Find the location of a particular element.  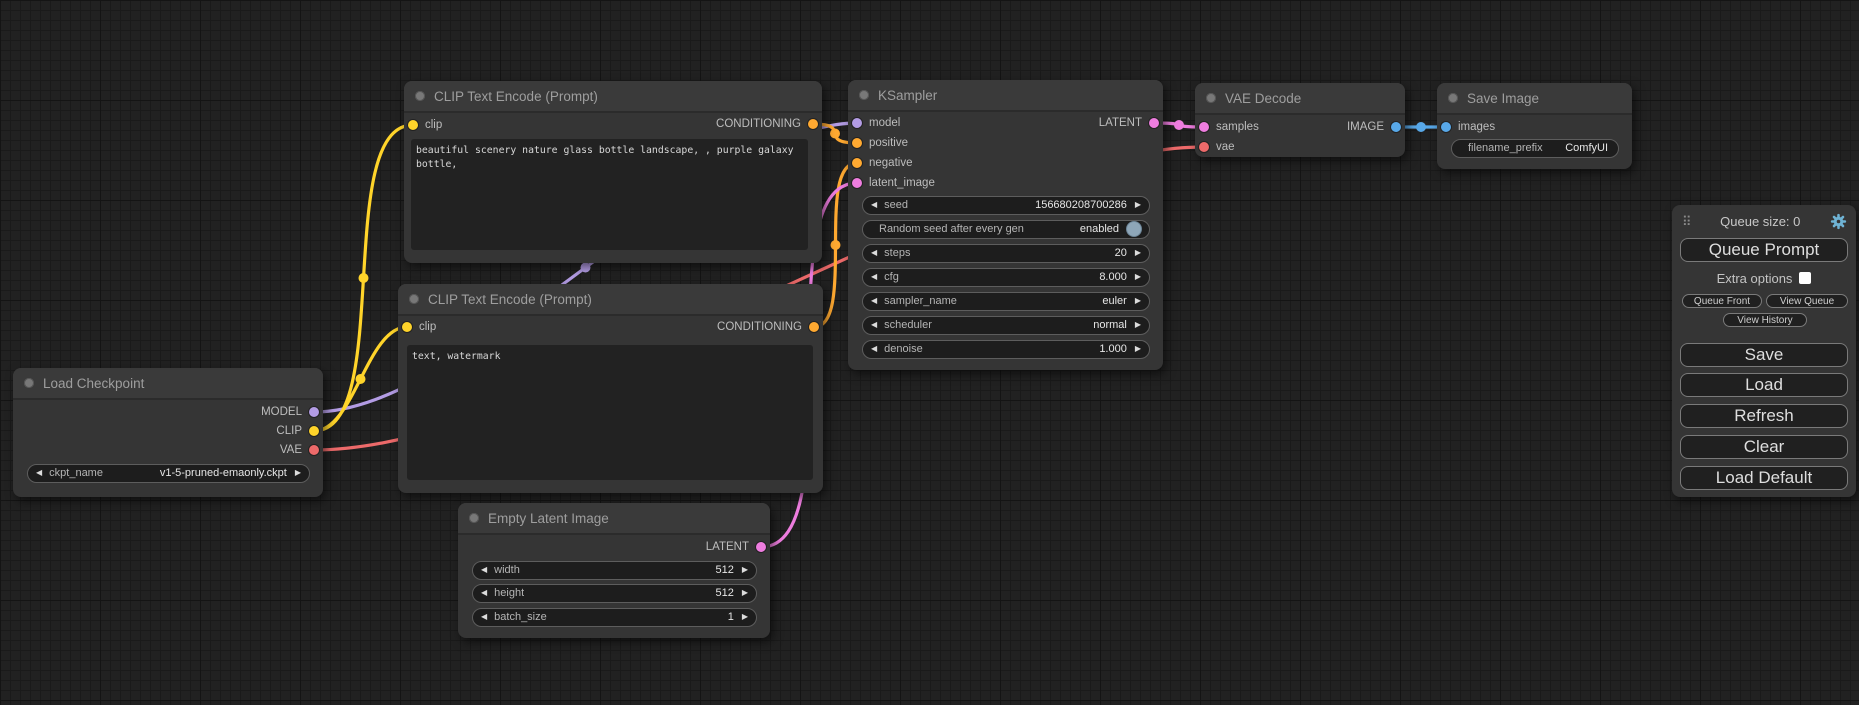

input-slot-label: model is located at coordinates (885, 123).